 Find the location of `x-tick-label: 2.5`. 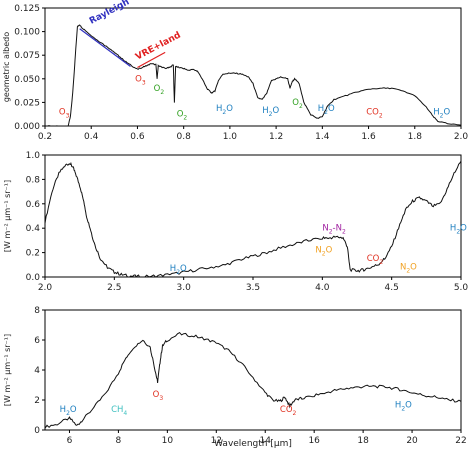

x-tick-label: 2.5 is located at coordinates (114, 288).